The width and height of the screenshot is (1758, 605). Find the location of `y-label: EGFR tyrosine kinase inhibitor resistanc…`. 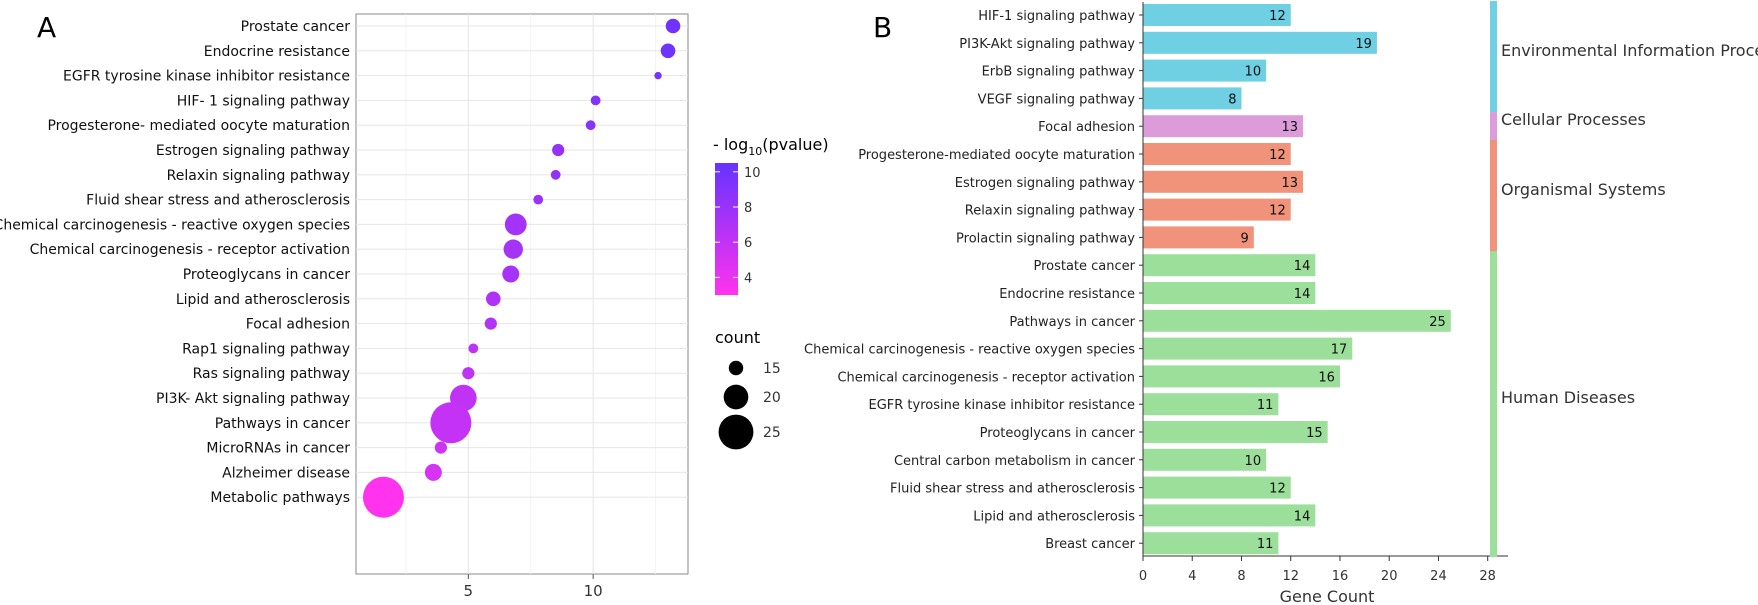

y-label: EGFR tyrosine kinase inhibitor resistanc… is located at coordinates (206, 77).